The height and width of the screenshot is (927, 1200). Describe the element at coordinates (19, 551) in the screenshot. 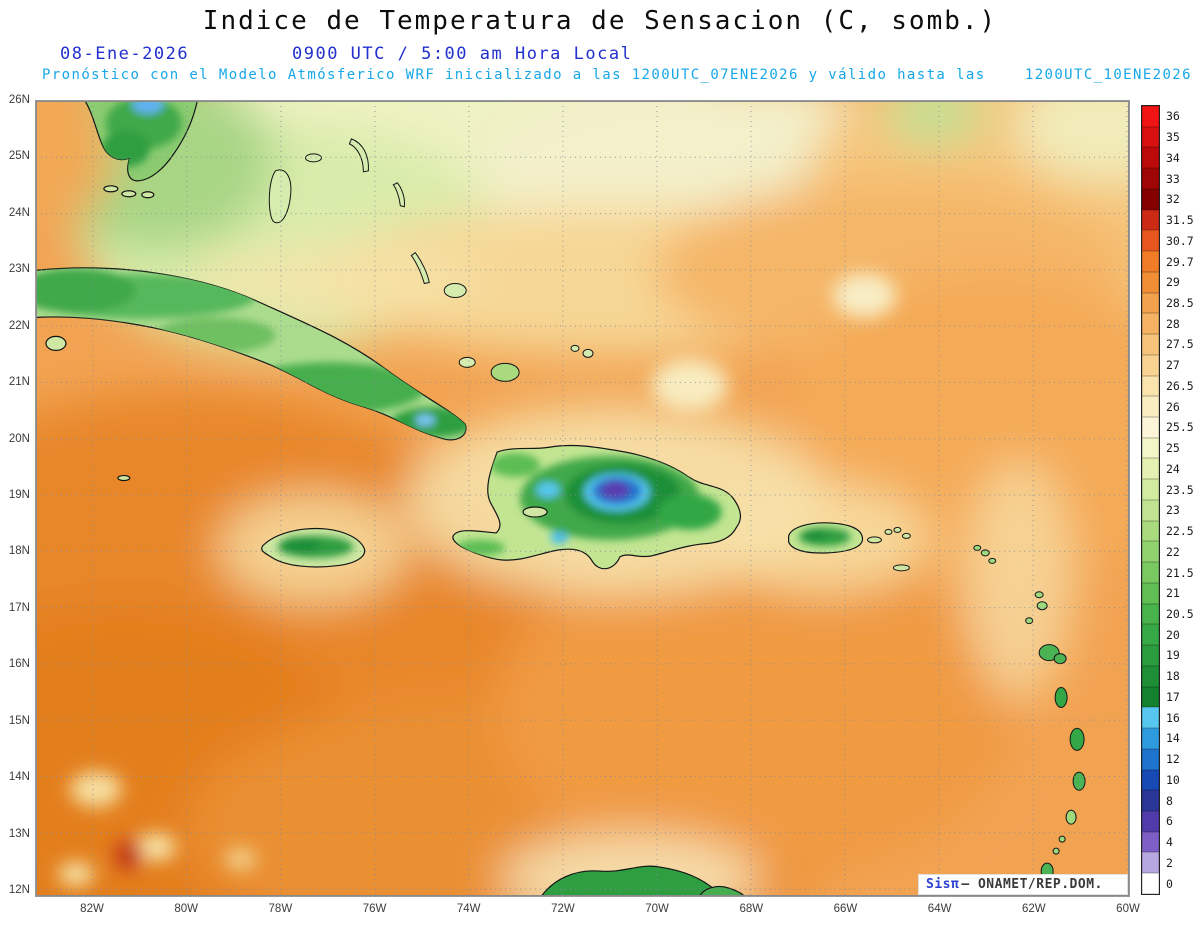

I see `lat-tick-label: 18N` at that location.